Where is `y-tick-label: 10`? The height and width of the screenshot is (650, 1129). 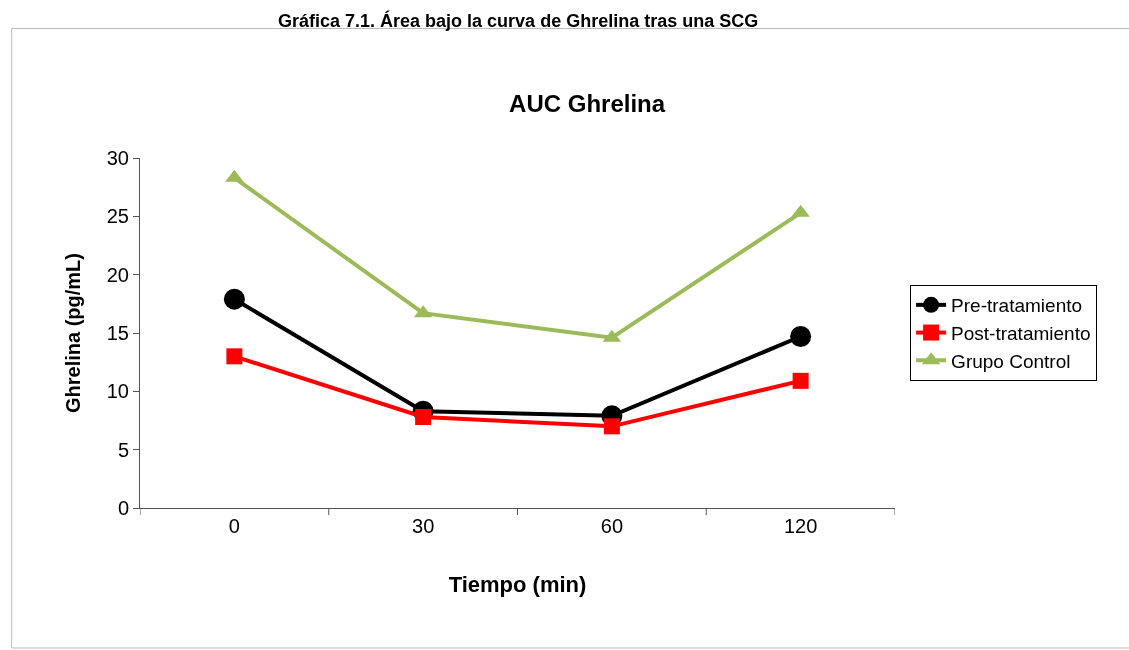 y-tick-label: 10 is located at coordinates (117, 391).